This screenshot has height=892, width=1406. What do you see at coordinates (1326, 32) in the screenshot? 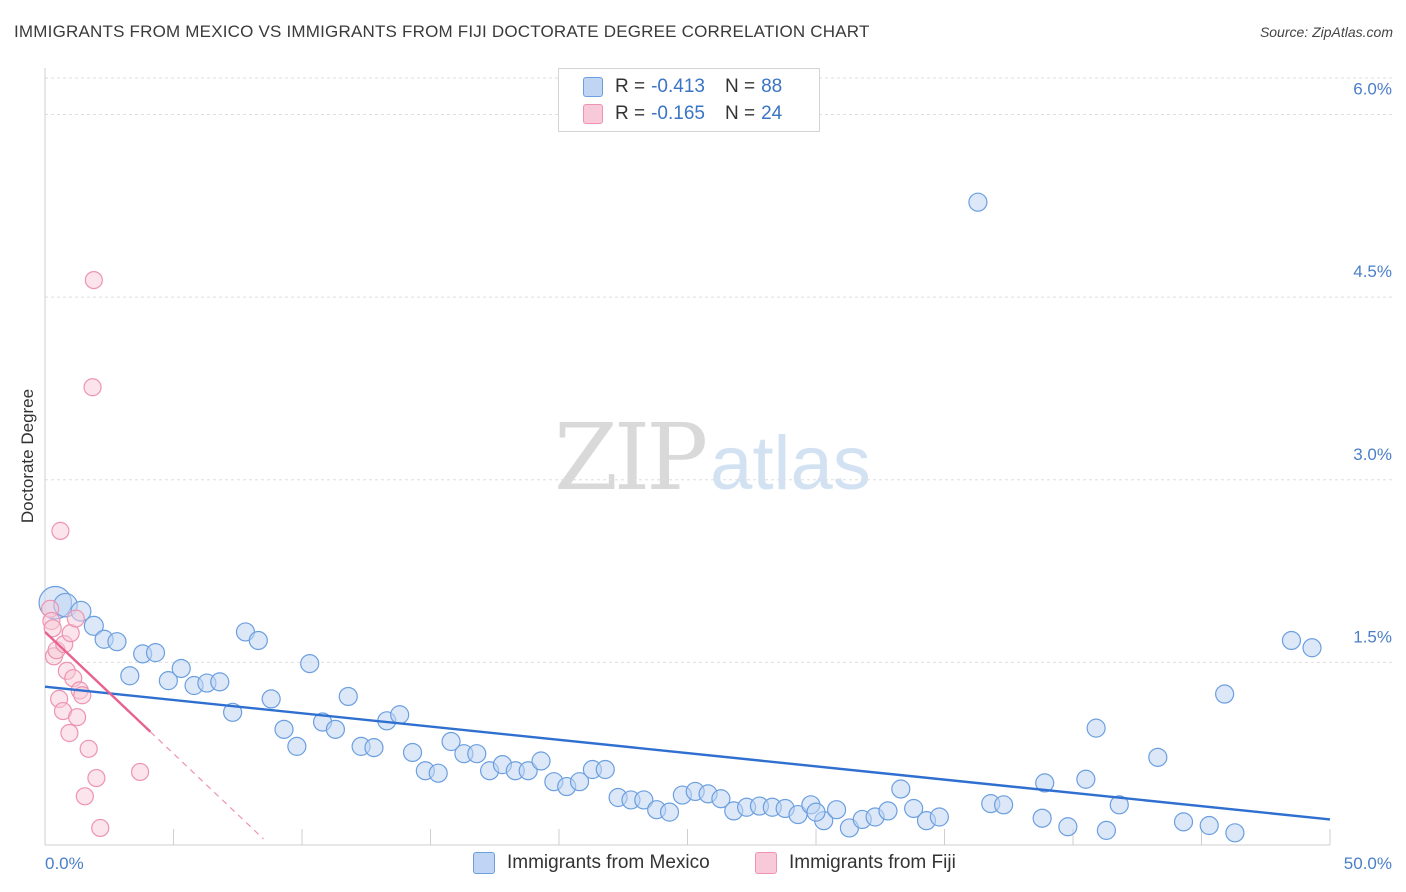
I see `source-label: Source: ZipAtlas.com` at bounding box center [1326, 32].